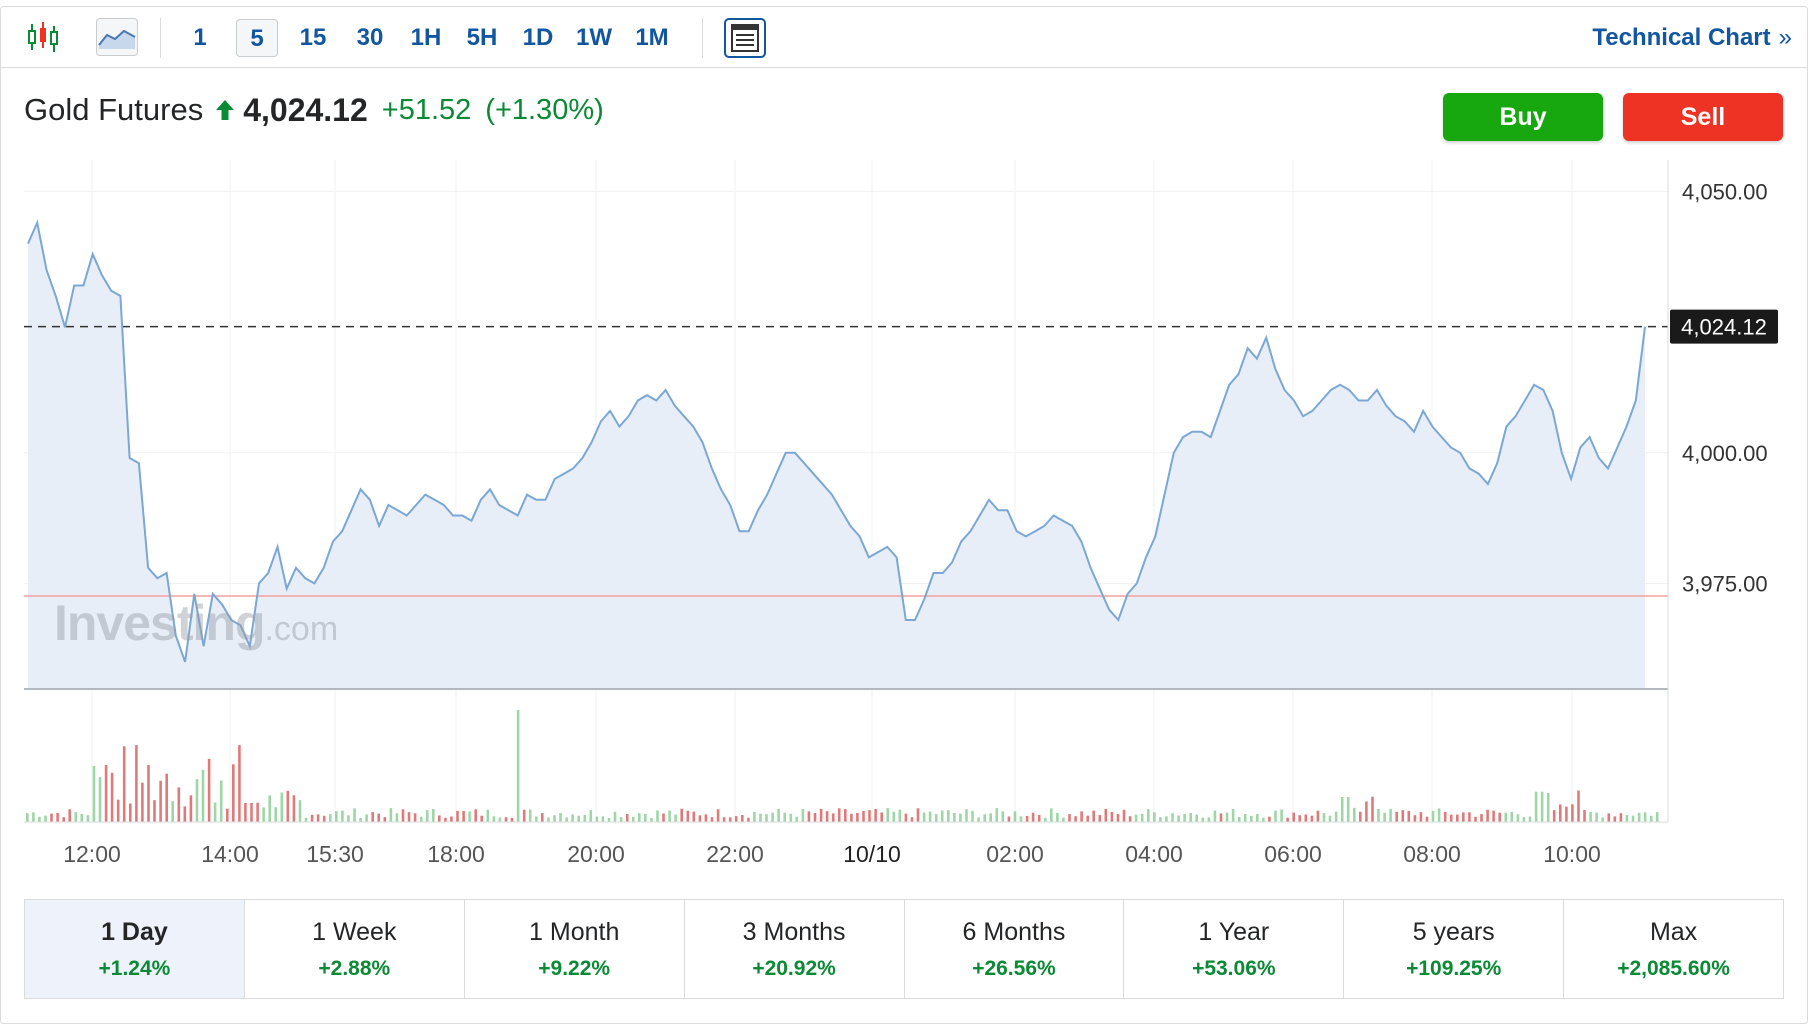  What do you see at coordinates (794, 931) in the screenshot?
I see `period-label: 3 Months` at bounding box center [794, 931].